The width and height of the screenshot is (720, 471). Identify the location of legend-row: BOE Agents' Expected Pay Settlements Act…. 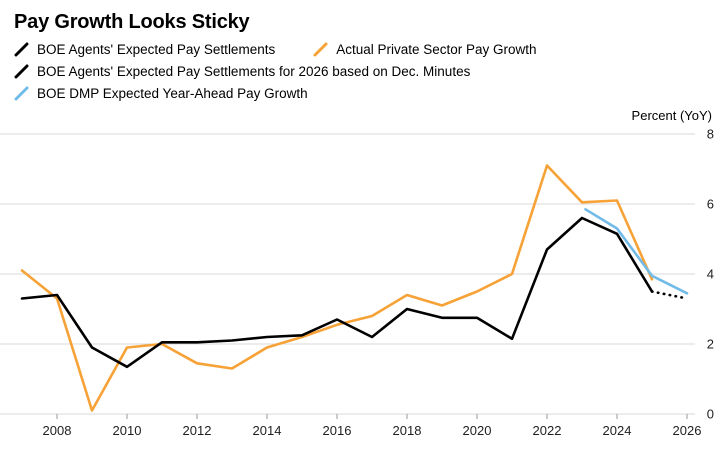
(367, 49).